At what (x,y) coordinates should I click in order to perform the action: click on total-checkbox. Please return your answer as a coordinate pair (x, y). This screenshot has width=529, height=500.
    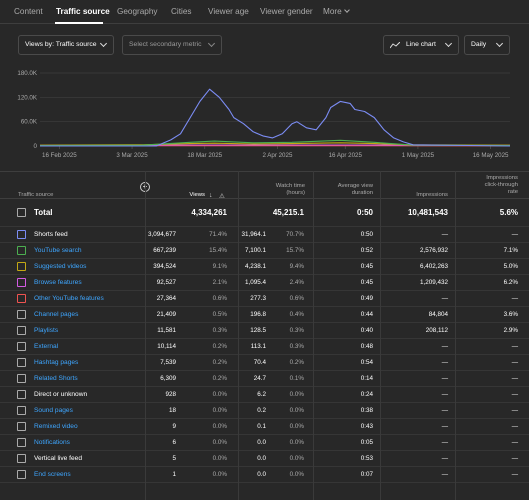
    Looking at the image, I should click on (21, 212).